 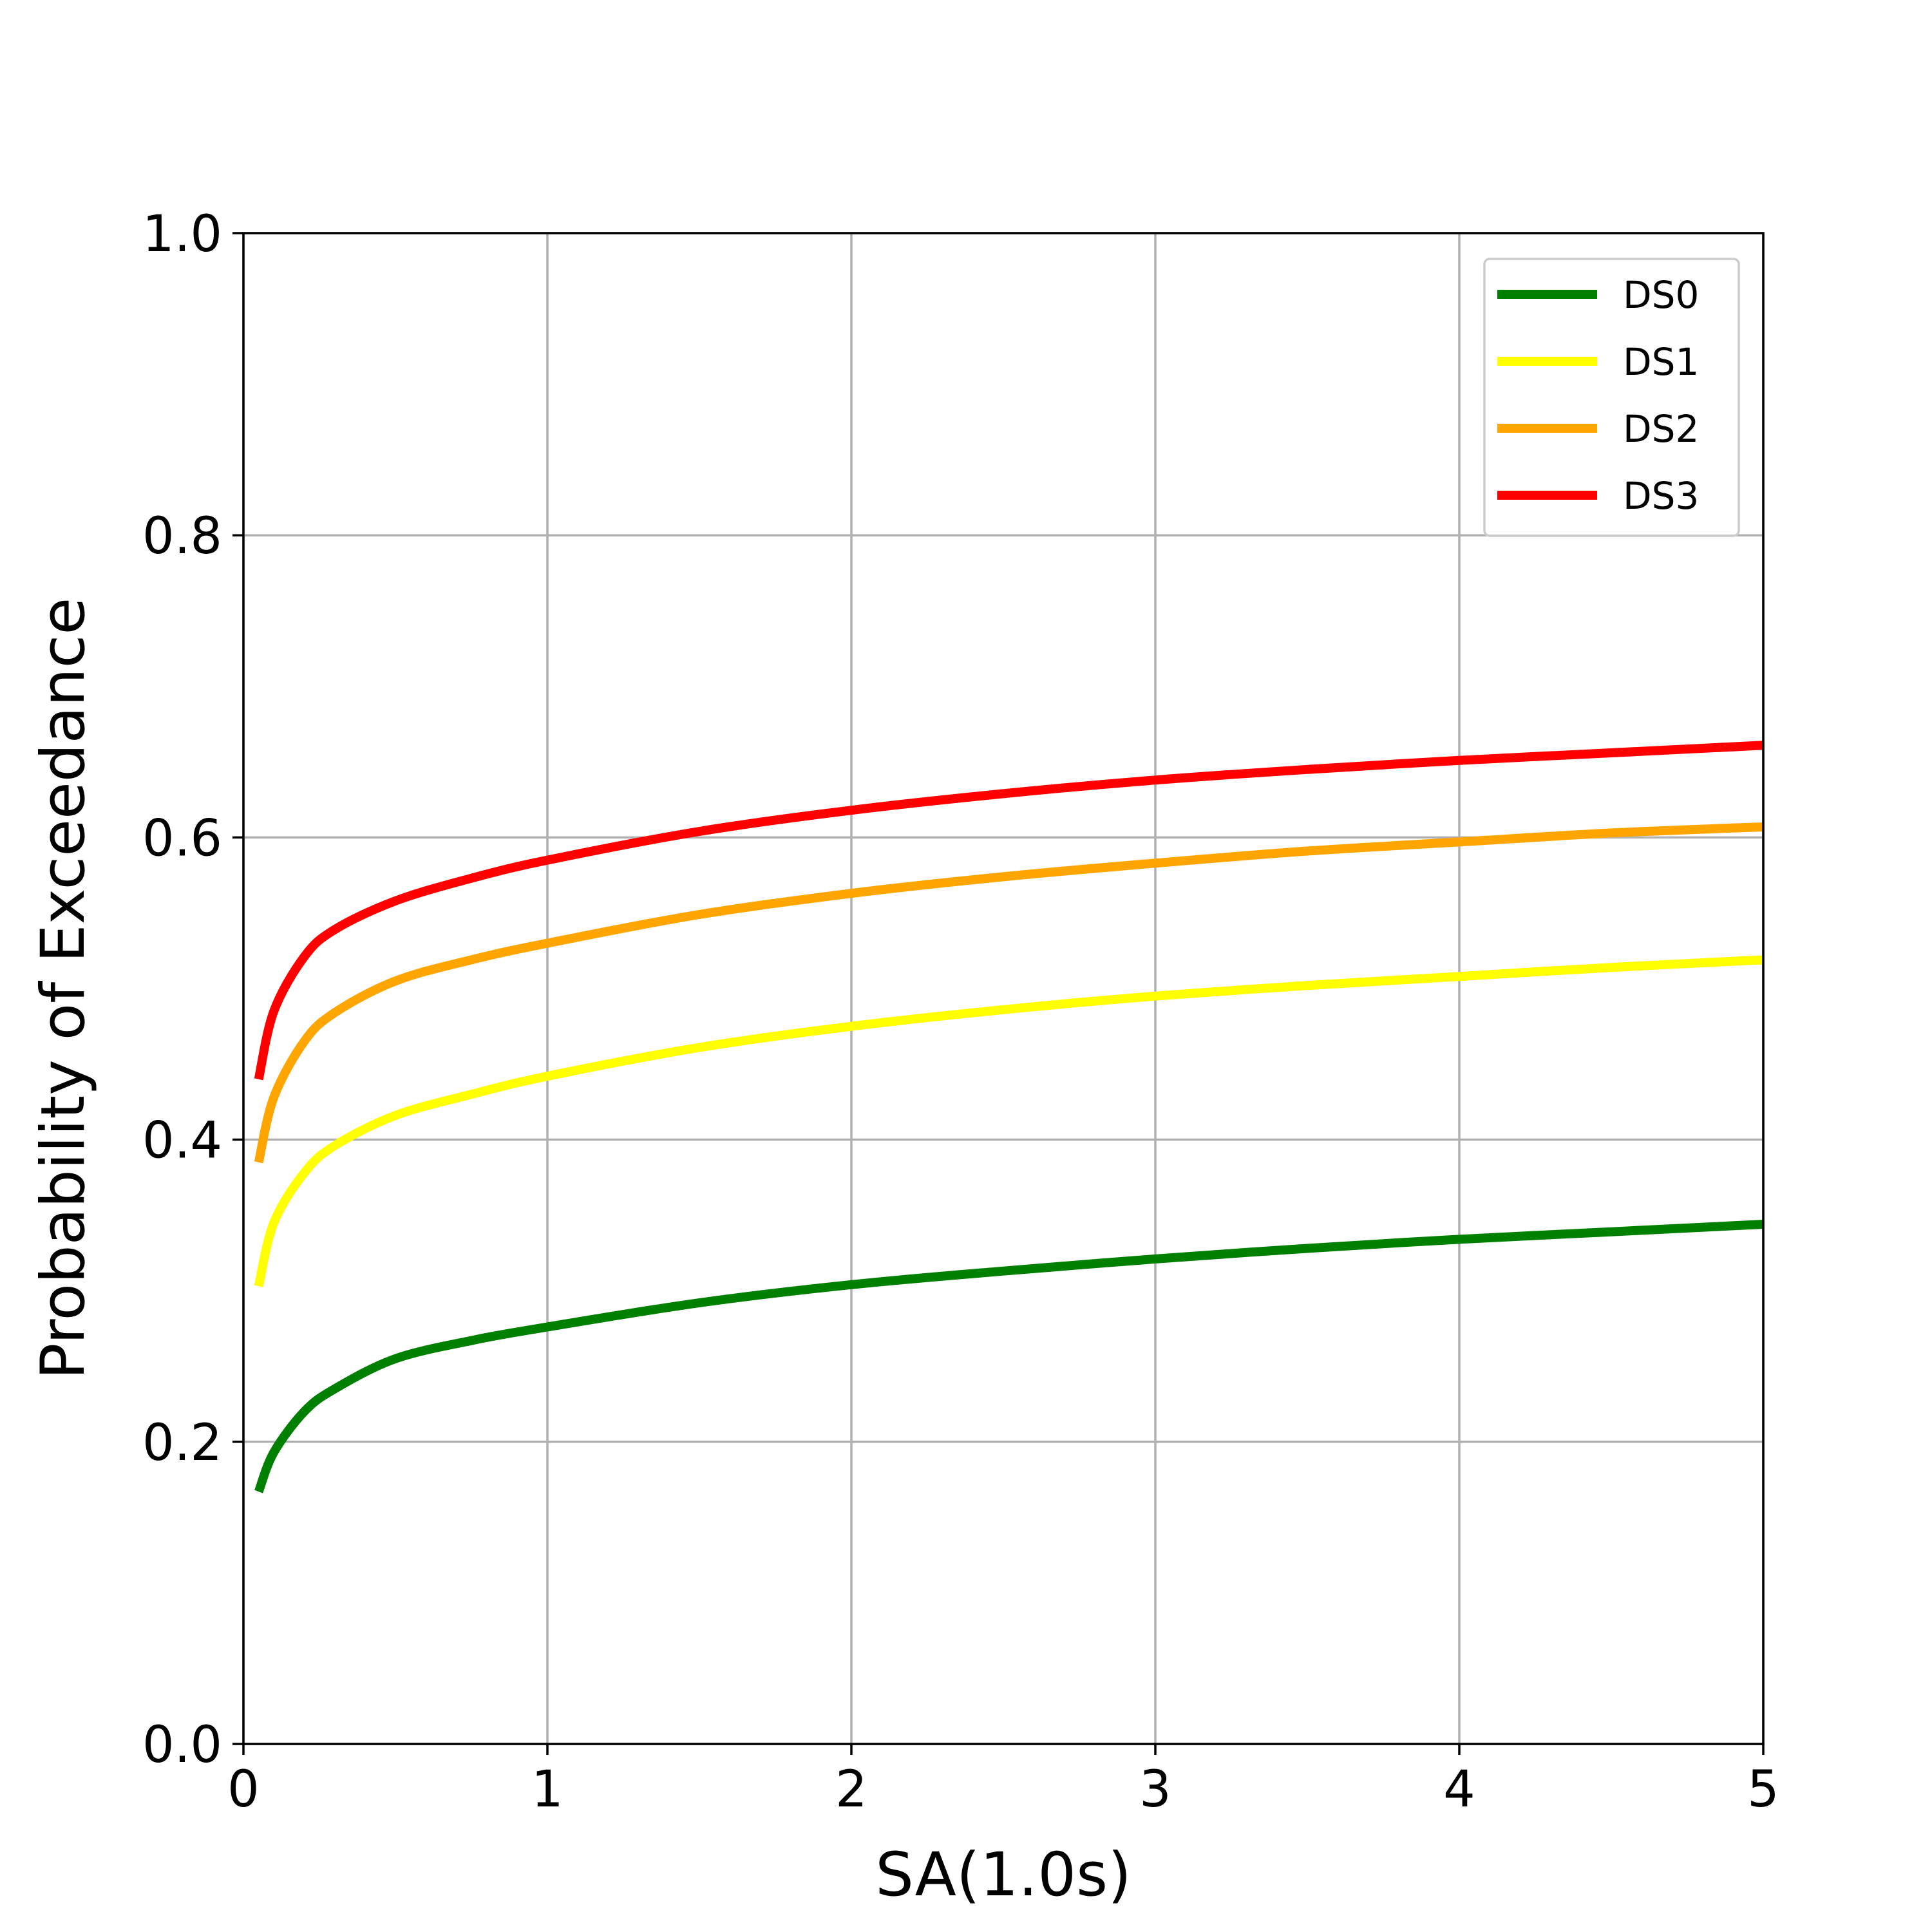 I want to click on y-tick-label: 0.6, so click(x=182, y=839).